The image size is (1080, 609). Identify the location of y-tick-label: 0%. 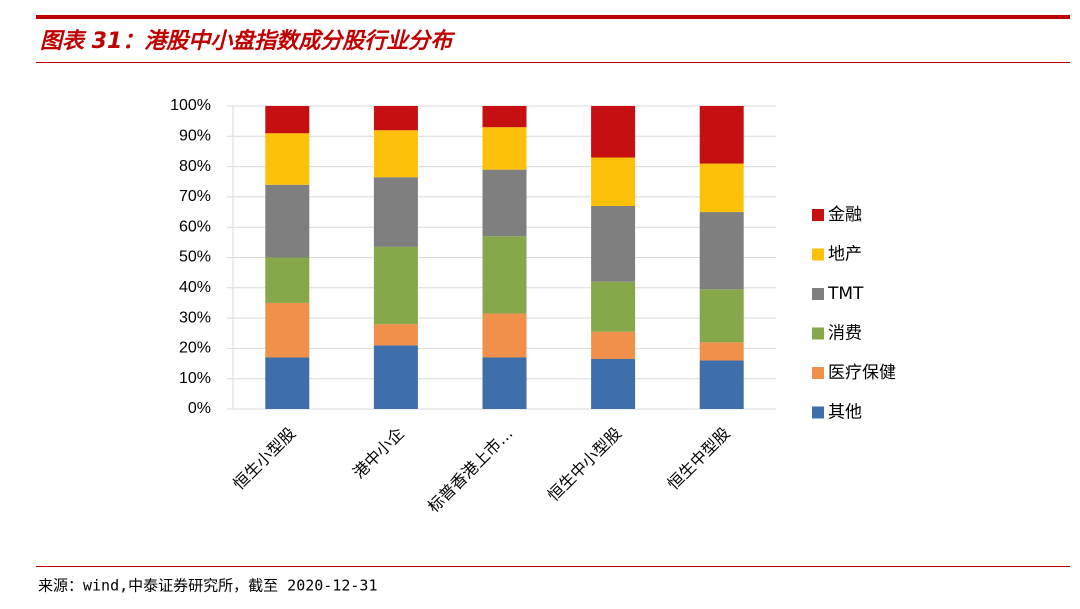
(199, 408).